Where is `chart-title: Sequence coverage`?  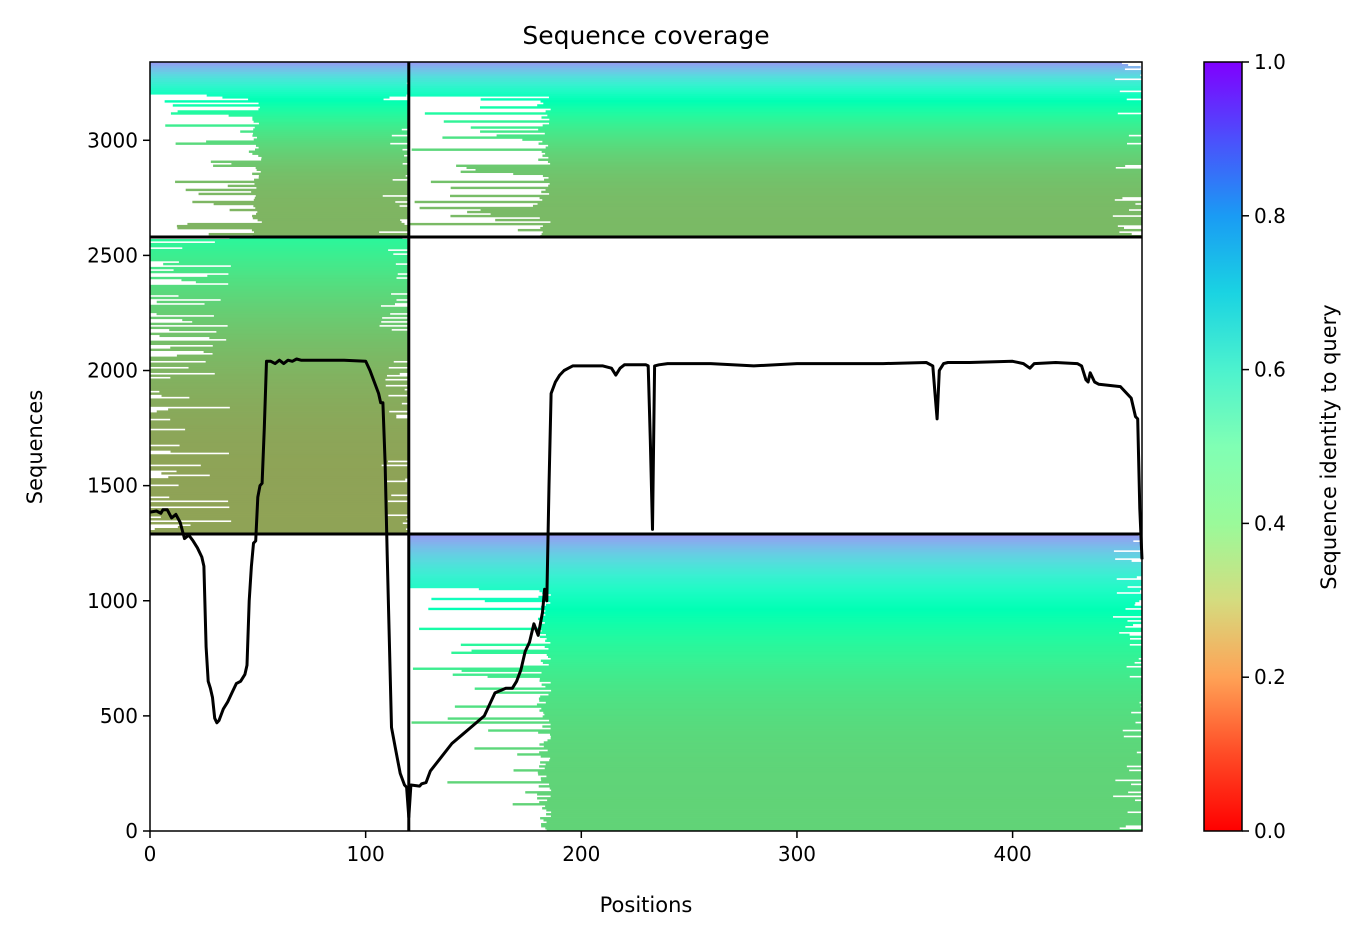 chart-title: Sequence coverage is located at coordinates (645, 35).